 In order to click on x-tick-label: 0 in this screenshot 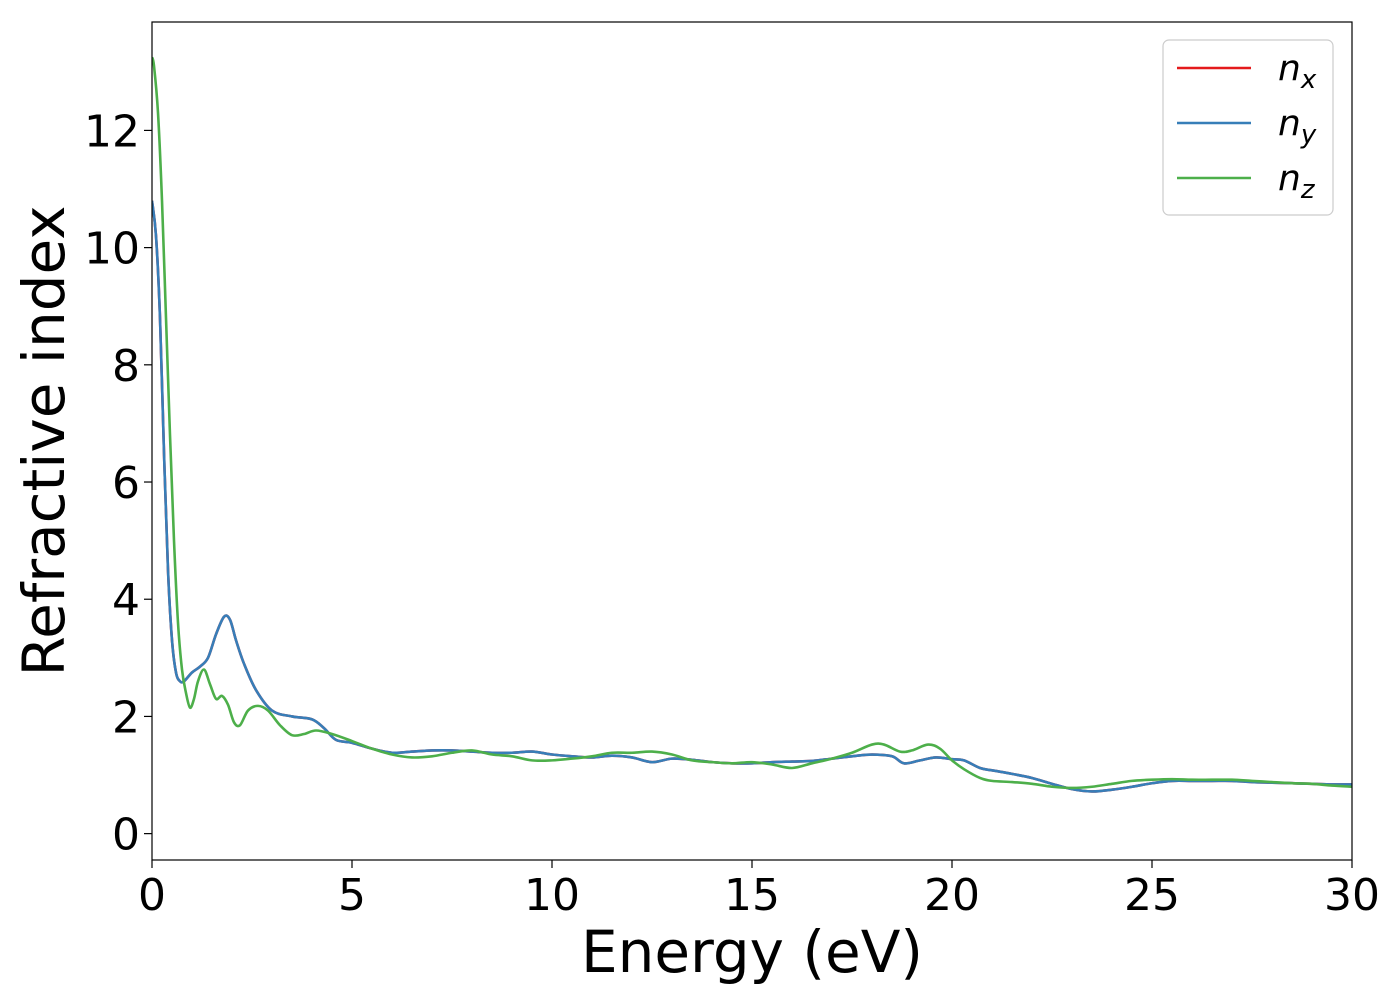, I will do `click(152, 895)`.